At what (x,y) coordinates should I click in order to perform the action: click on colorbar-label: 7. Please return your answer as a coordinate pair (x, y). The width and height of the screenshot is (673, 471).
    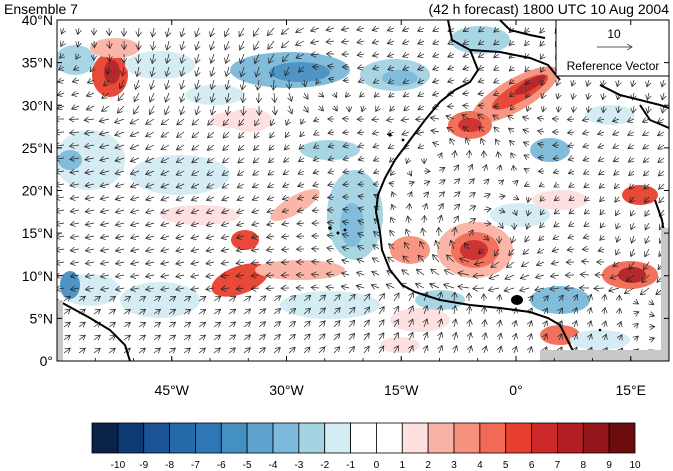
    Looking at the image, I should click on (558, 465).